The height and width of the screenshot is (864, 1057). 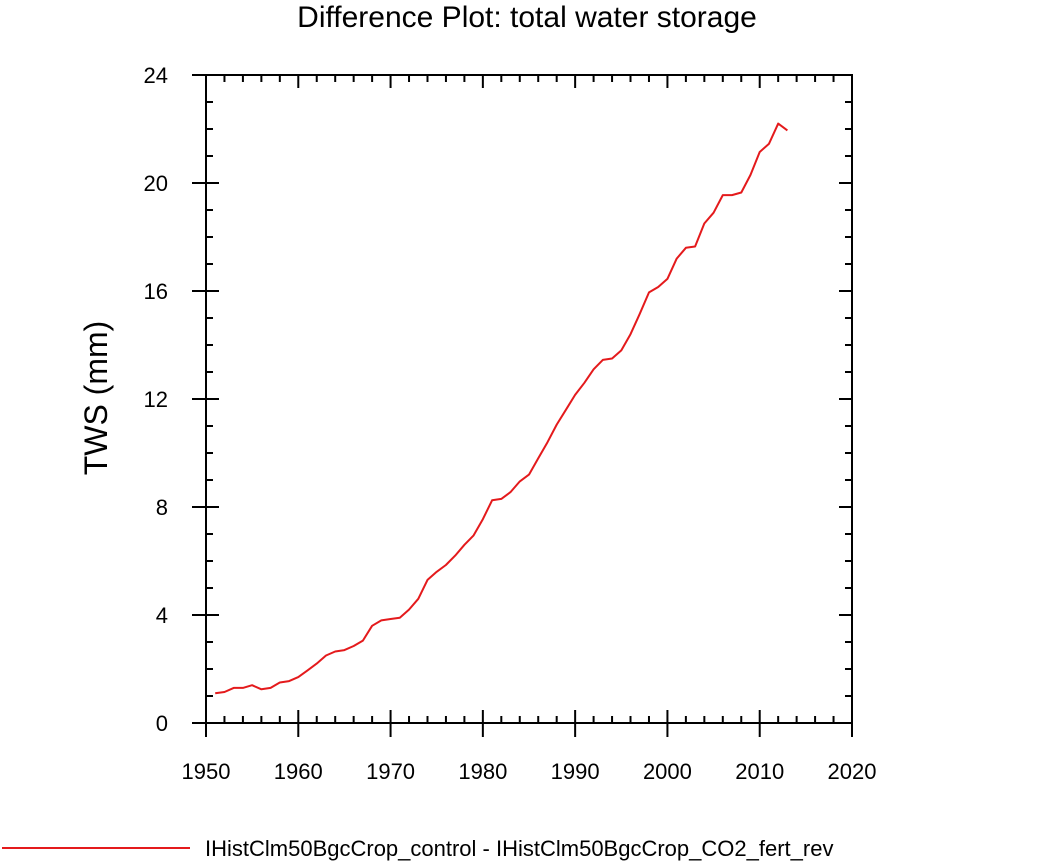 What do you see at coordinates (156, 291) in the screenshot?
I see `y-tick-label: 16` at bounding box center [156, 291].